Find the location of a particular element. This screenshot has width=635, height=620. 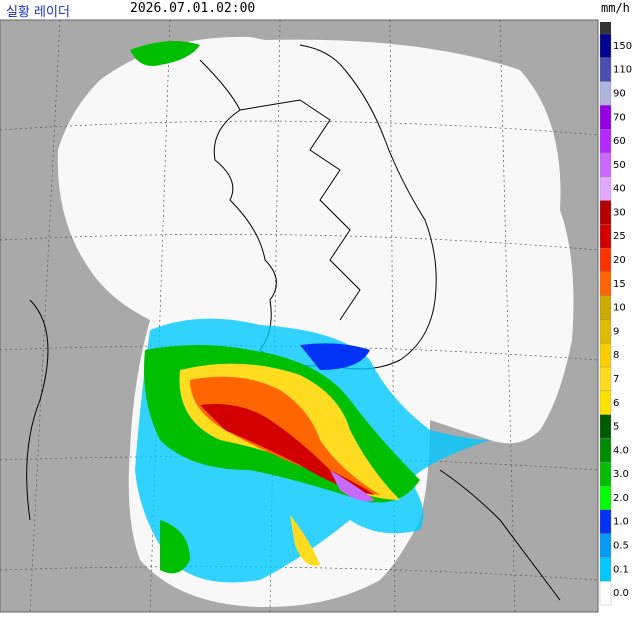

legend-label: 40 is located at coordinates (619, 189).